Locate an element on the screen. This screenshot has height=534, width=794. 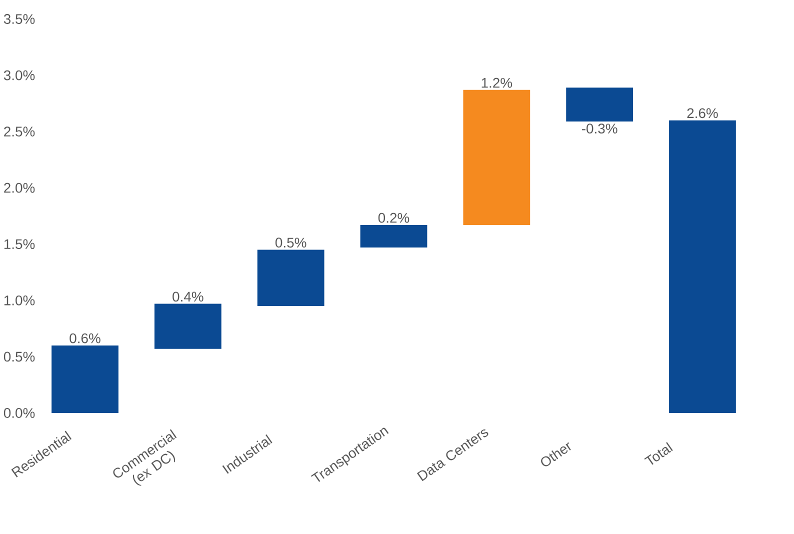
data-label: -0.3% is located at coordinates (600, 129).